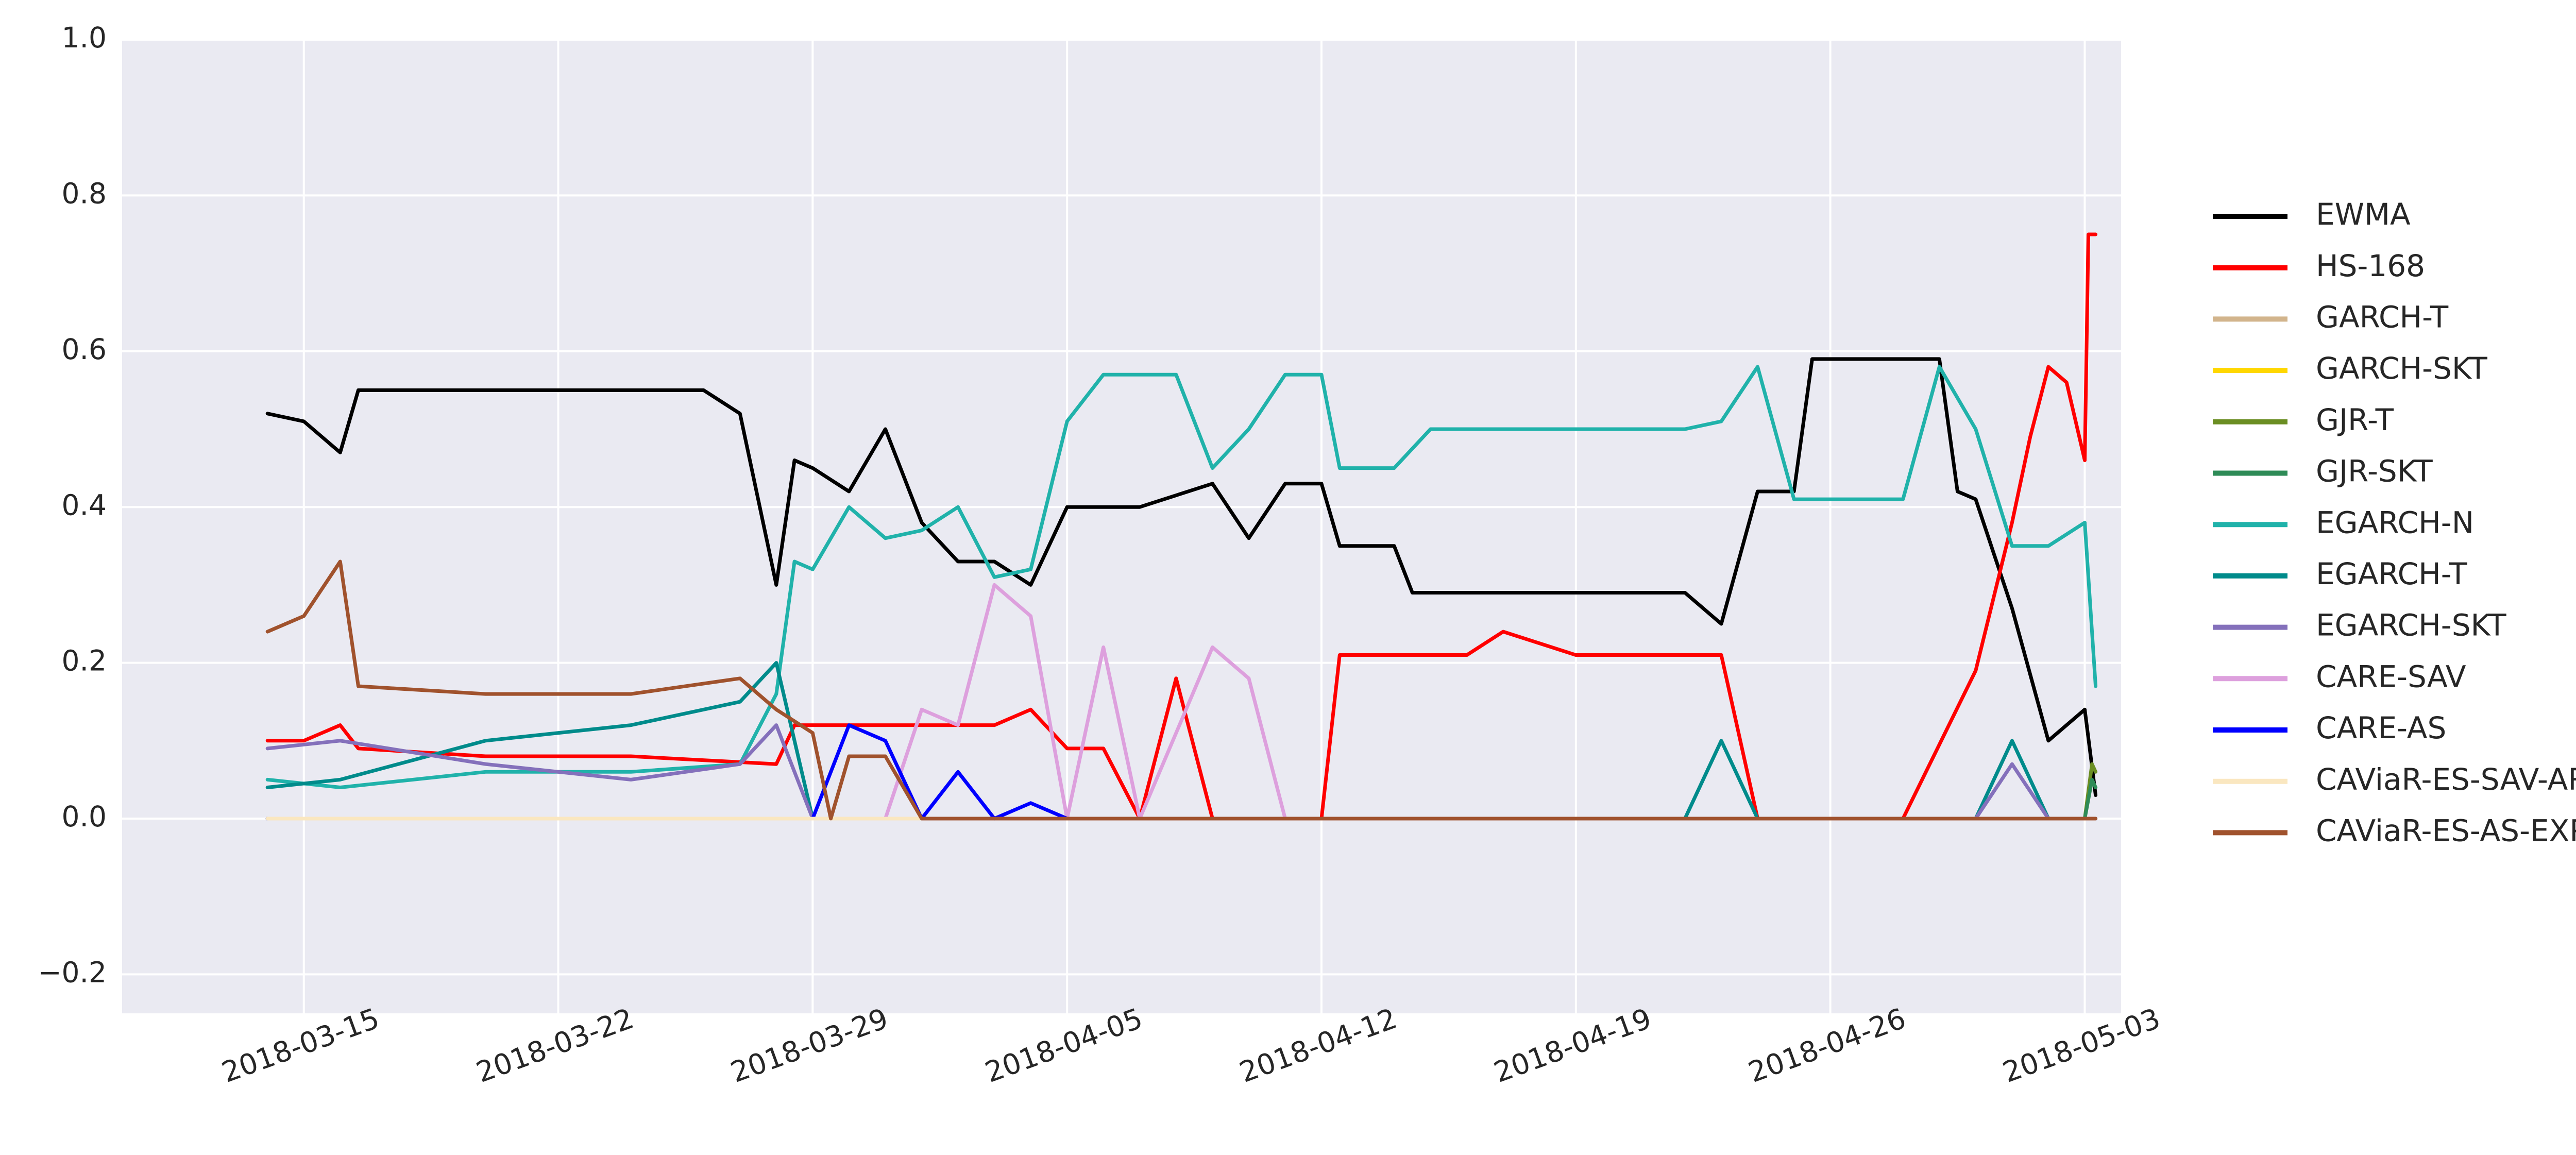 The width and height of the screenshot is (2576, 1155). What do you see at coordinates (300, 1045) in the screenshot?
I see `x-tick-label: 2018-03-15` at bounding box center [300, 1045].